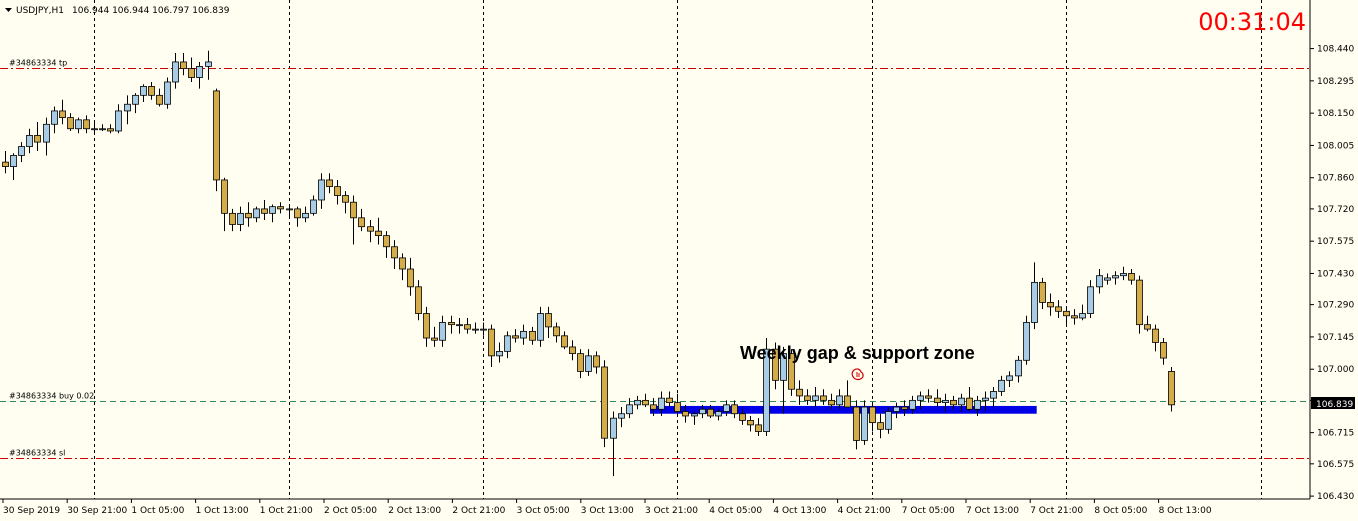 The image size is (1358, 521). What do you see at coordinates (350, 511) in the screenshot?
I see `time-tick-label: 2 Oct 05:00` at bounding box center [350, 511].